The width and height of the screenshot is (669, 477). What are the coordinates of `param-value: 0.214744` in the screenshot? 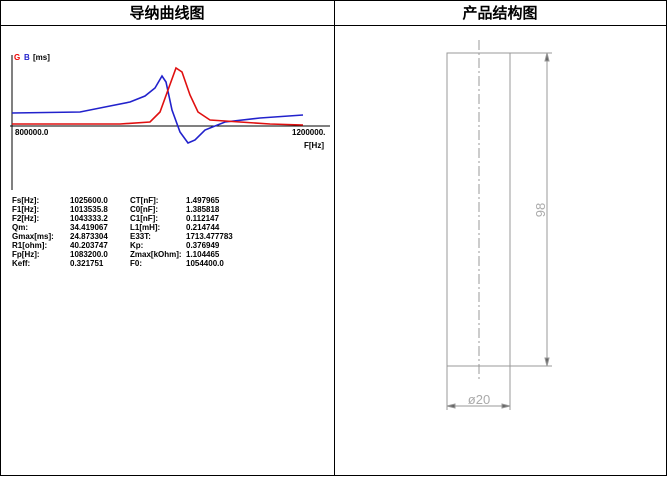 It's located at (203, 227).